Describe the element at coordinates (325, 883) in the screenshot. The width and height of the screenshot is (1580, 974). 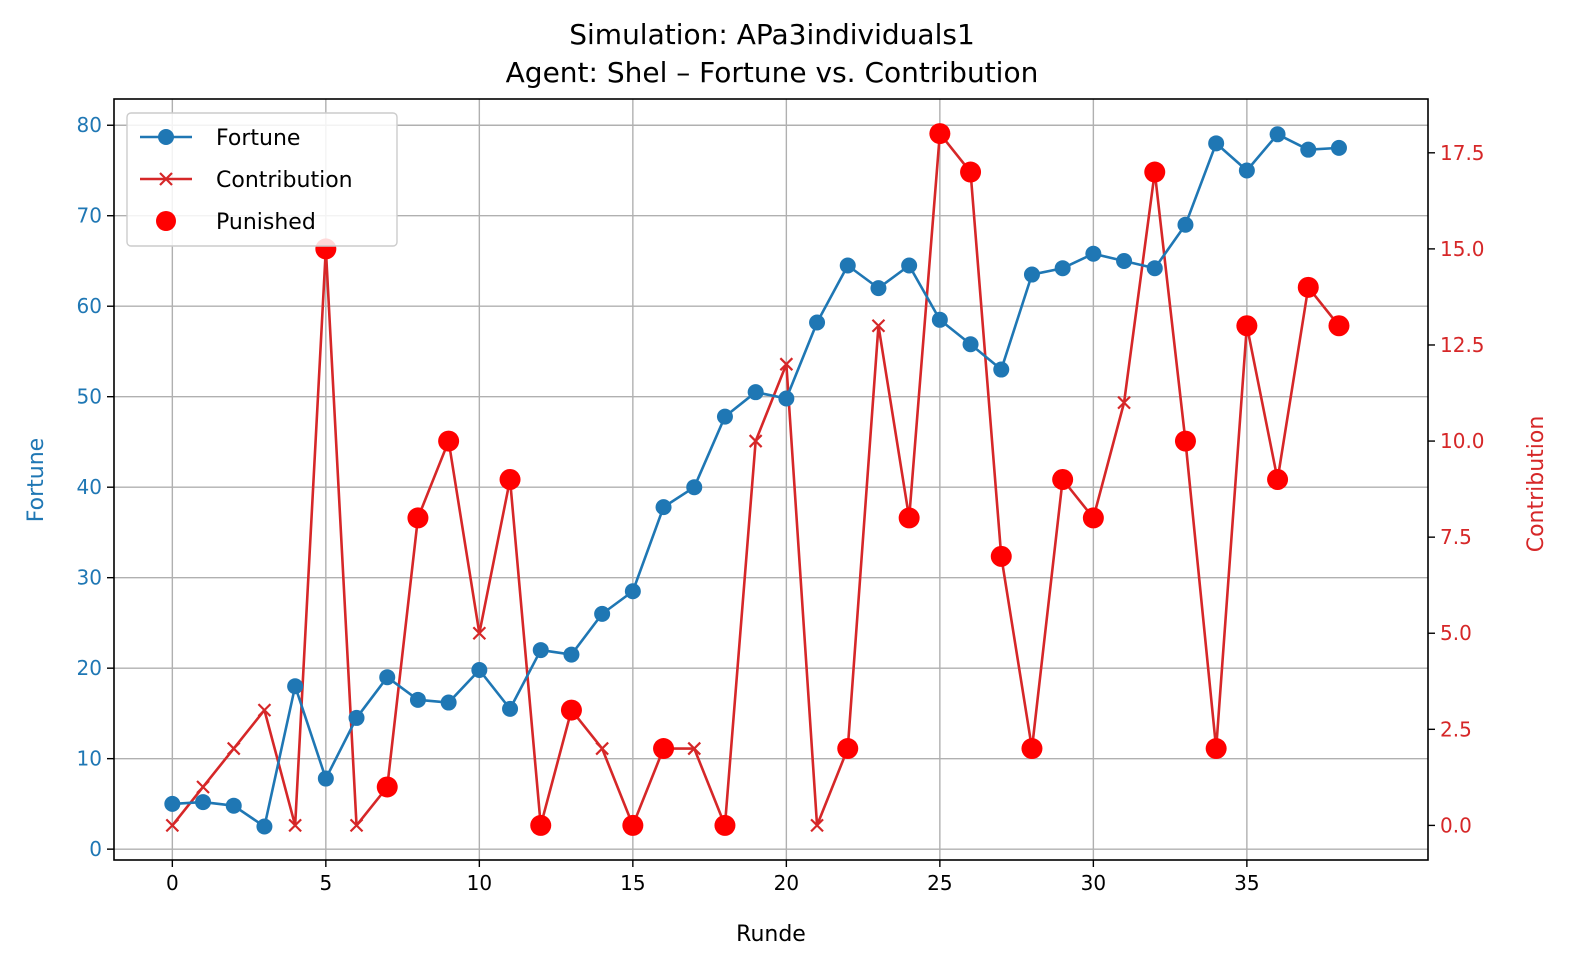
I see `x-tick-label: 5` at that location.